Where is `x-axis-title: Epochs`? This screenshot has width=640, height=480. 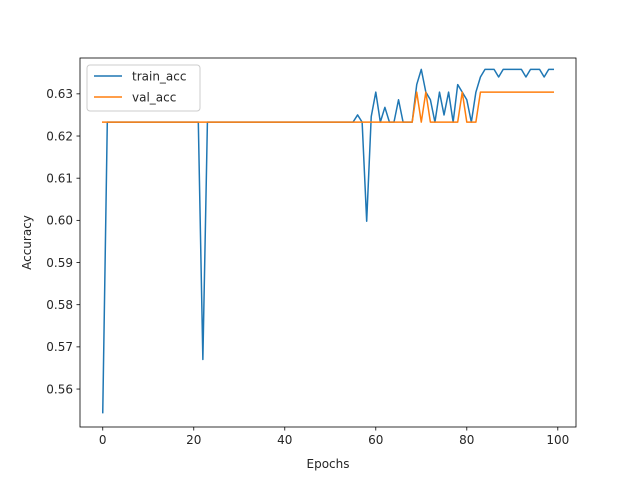 x-axis-title: Epochs is located at coordinates (328, 464).